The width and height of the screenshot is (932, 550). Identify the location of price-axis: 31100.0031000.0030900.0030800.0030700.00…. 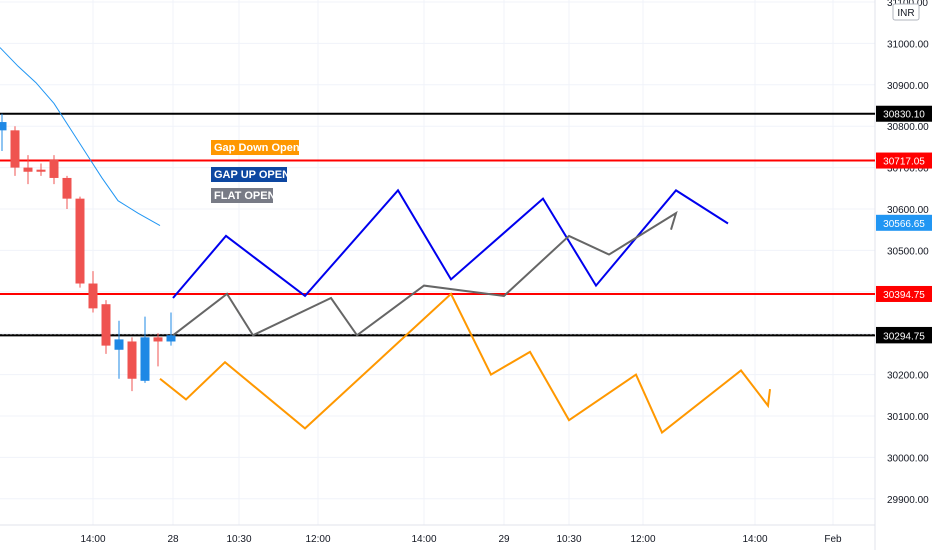
(908, 253).